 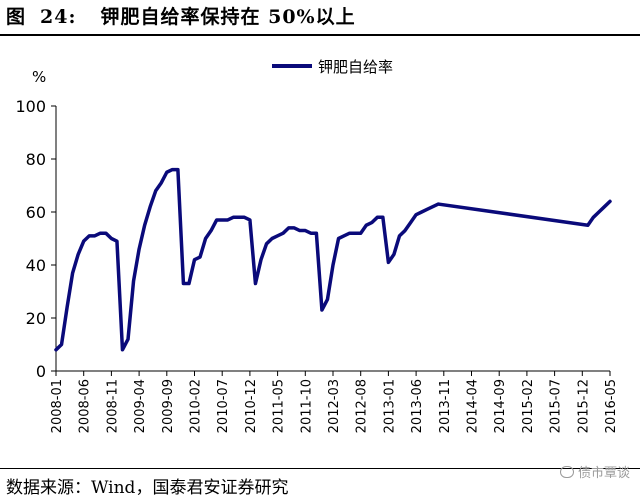 What do you see at coordinates (389, 406) in the screenshot?
I see `x-tick-label: 2013-01` at bounding box center [389, 406].